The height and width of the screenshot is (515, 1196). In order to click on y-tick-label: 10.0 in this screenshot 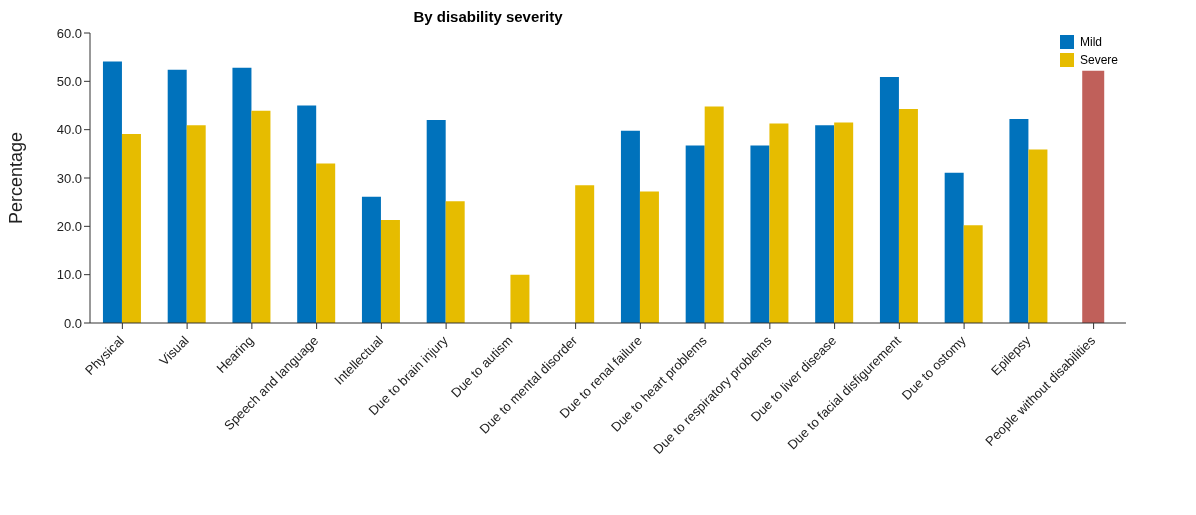, I will do `click(69, 275)`.